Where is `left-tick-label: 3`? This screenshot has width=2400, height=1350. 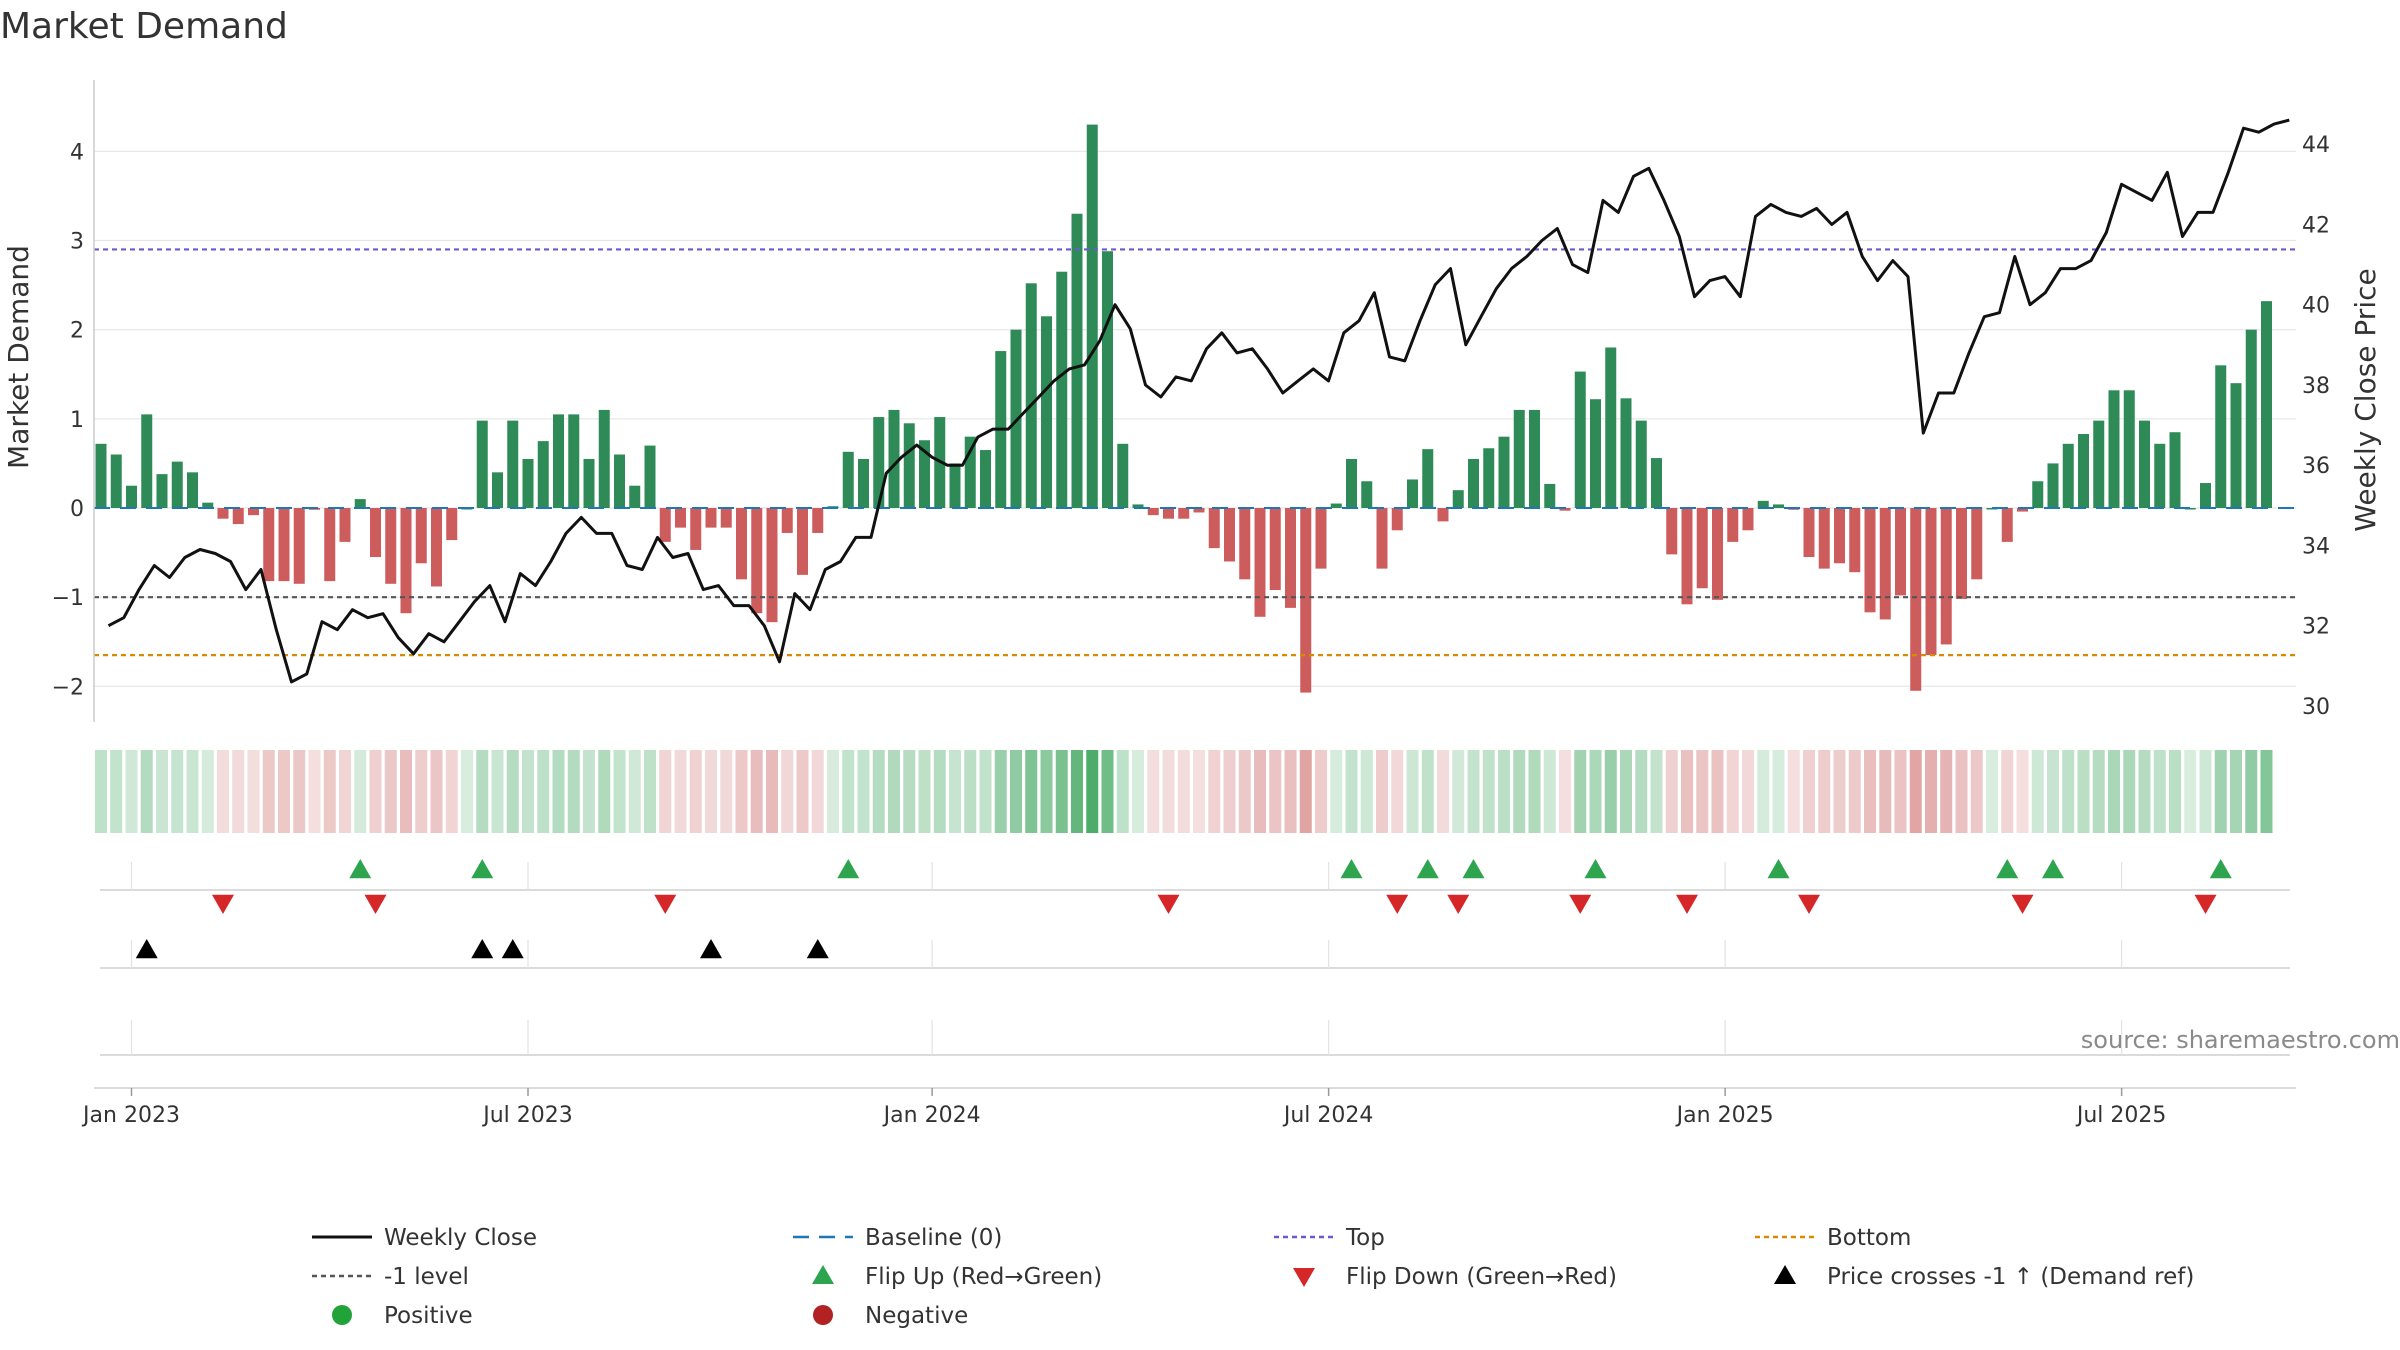 left-tick-label: 3 is located at coordinates (77, 242).